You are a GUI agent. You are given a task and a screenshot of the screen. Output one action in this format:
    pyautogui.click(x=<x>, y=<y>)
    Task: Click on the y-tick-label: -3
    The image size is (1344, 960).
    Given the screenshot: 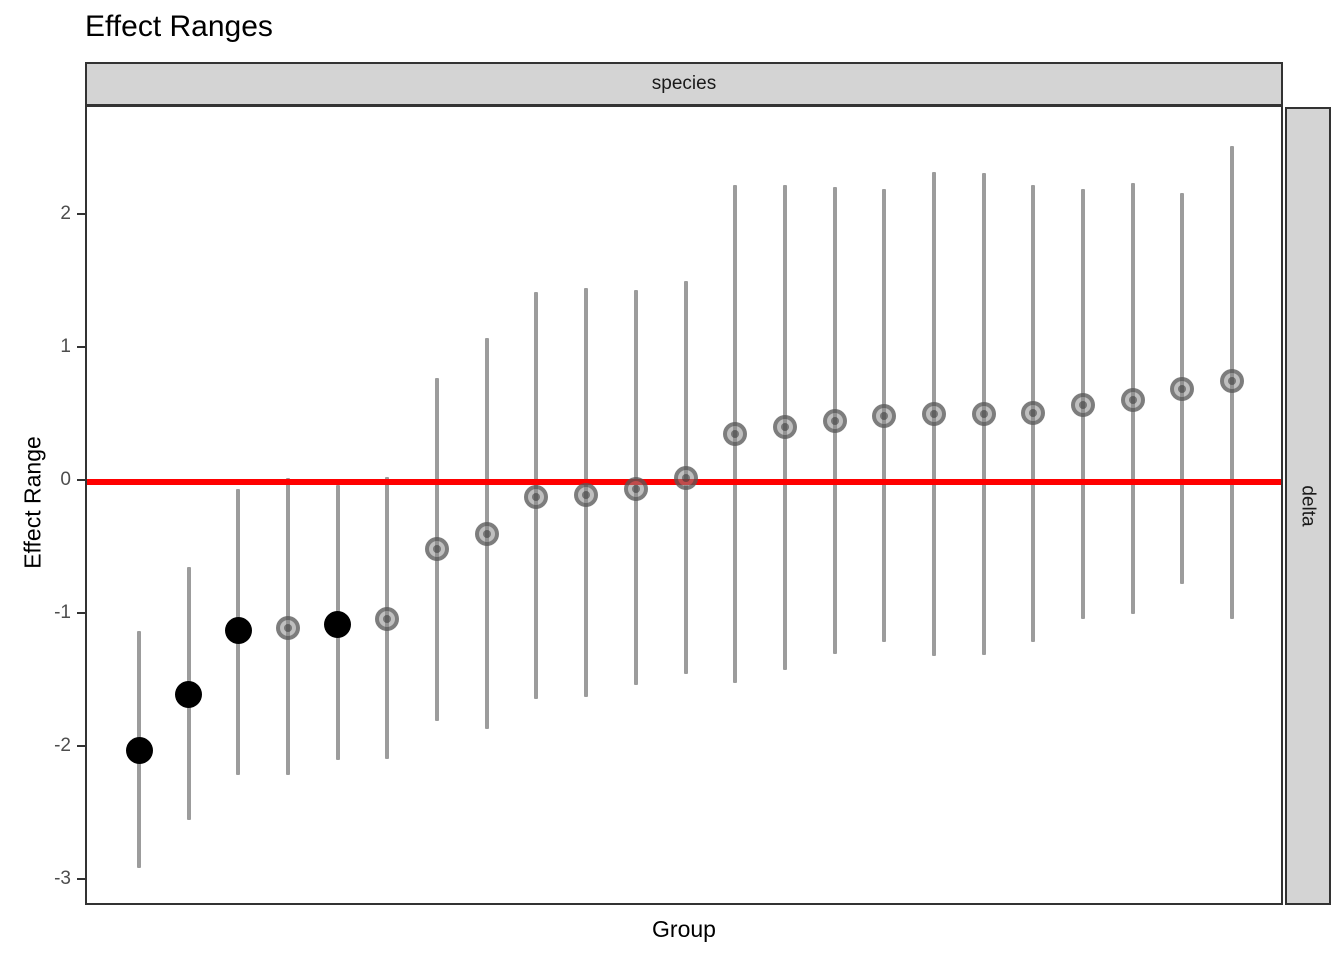 What is the action you would take?
    pyautogui.click(x=62, y=878)
    